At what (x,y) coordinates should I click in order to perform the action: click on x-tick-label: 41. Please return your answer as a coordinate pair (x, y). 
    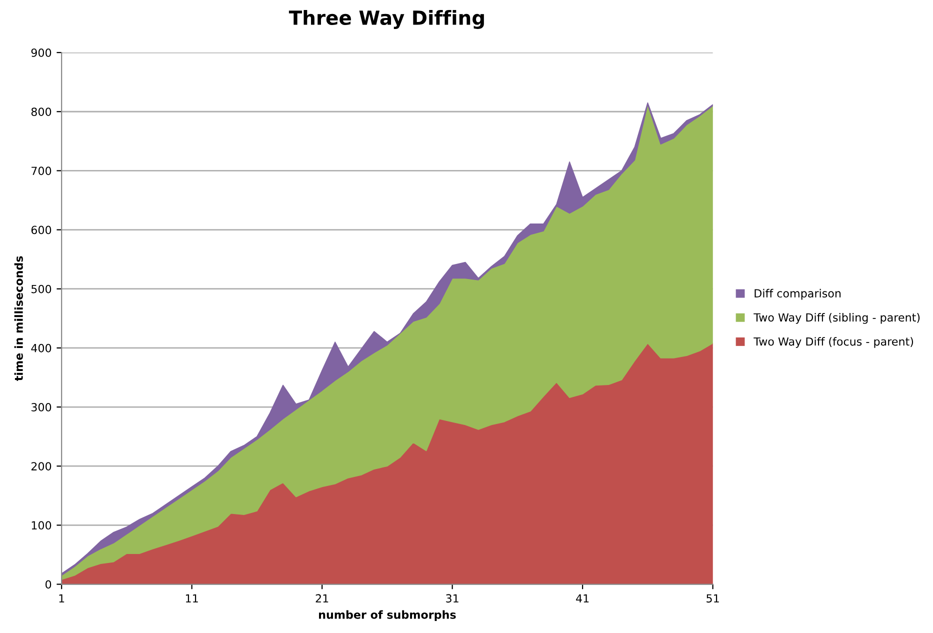
    Looking at the image, I should click on (582, 598).